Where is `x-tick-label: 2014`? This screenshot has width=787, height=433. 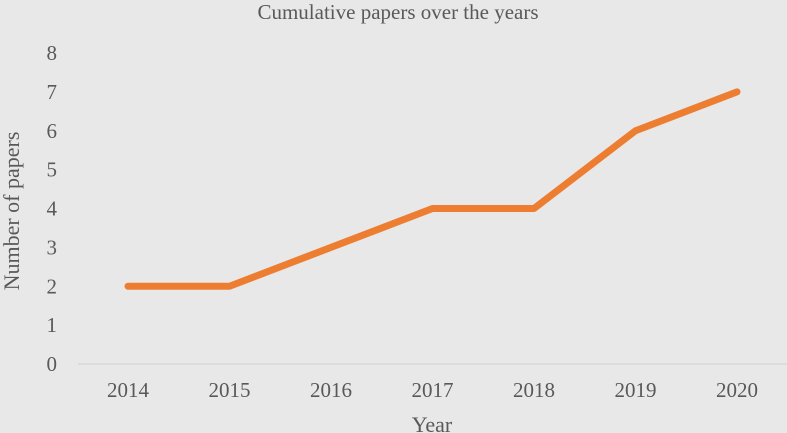
x-tick-label: 2014 is located at coordinates (128, 390).